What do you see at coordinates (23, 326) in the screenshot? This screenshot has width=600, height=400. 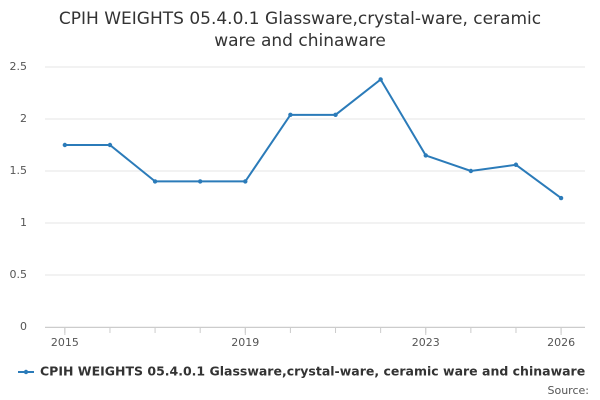 I see `y-tick-label: 0` at bounding box center [23, 326].